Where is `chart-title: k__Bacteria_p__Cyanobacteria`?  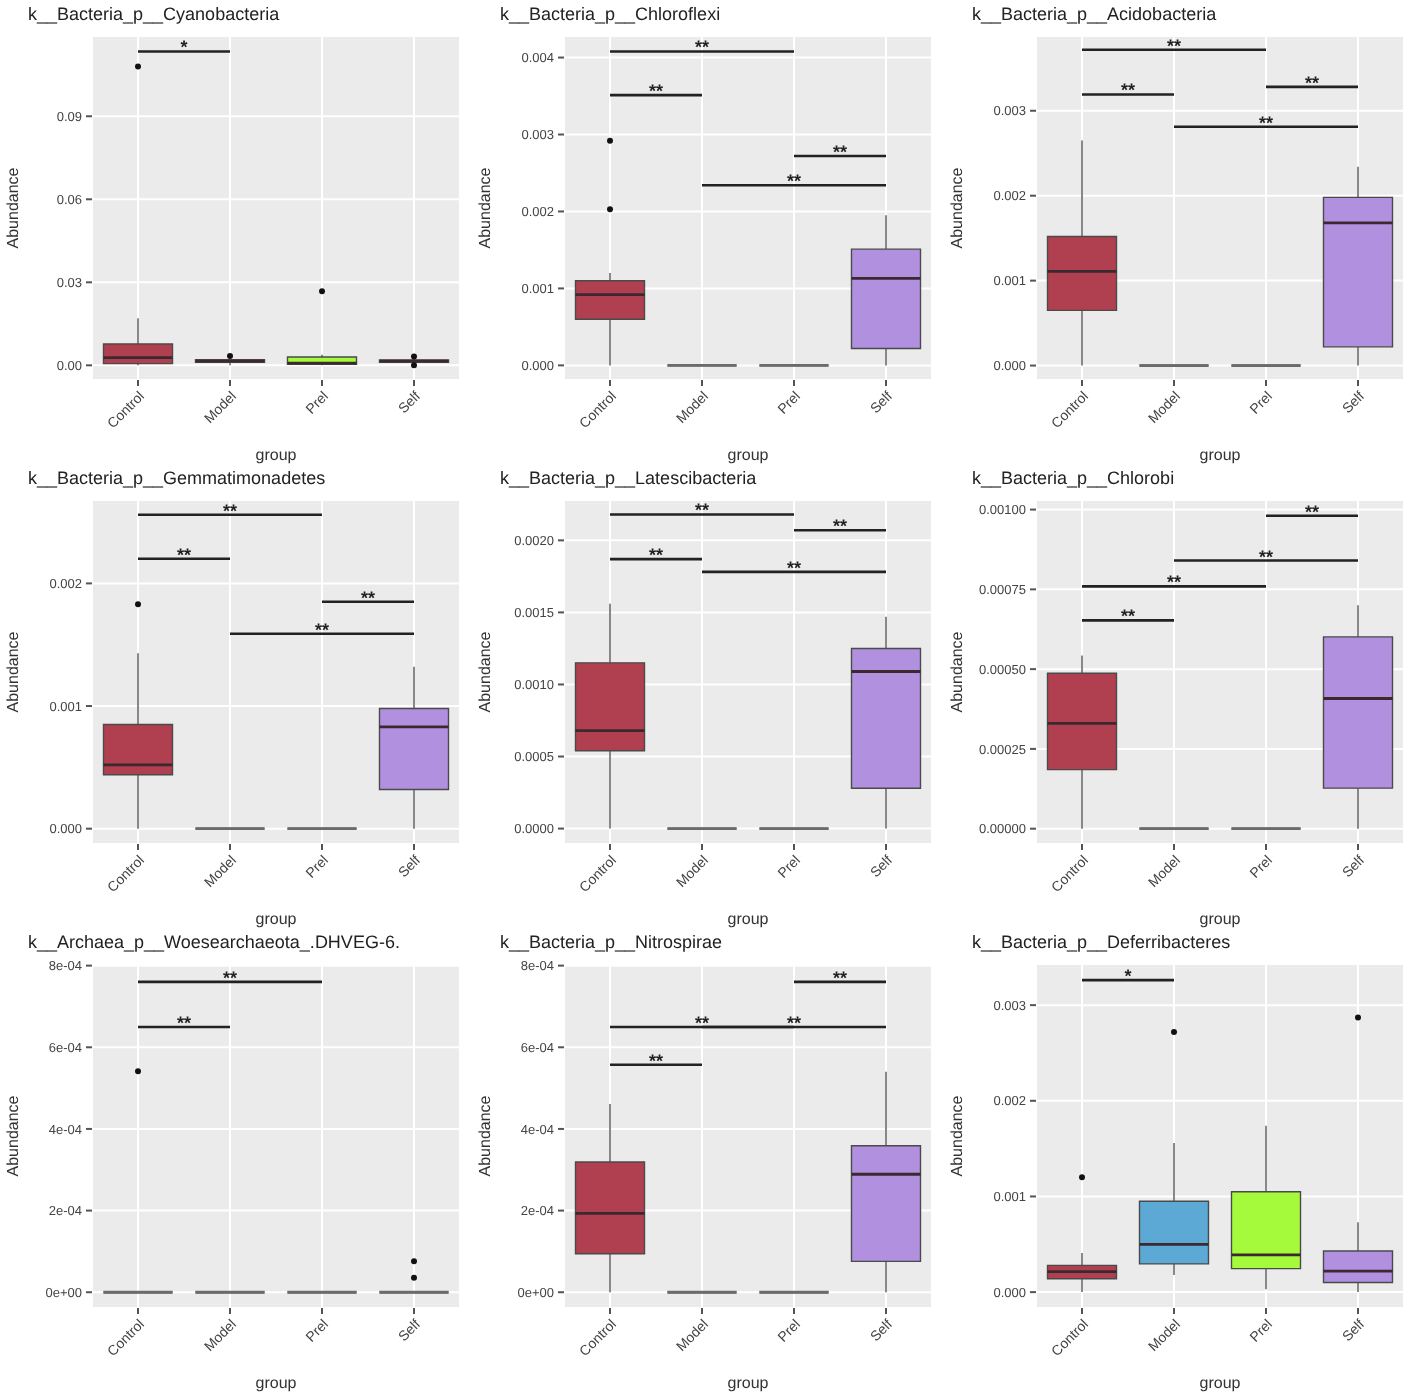
chart-title: k__Bacteria_p__Cyanobacteria is located at coordinates (154, 15).